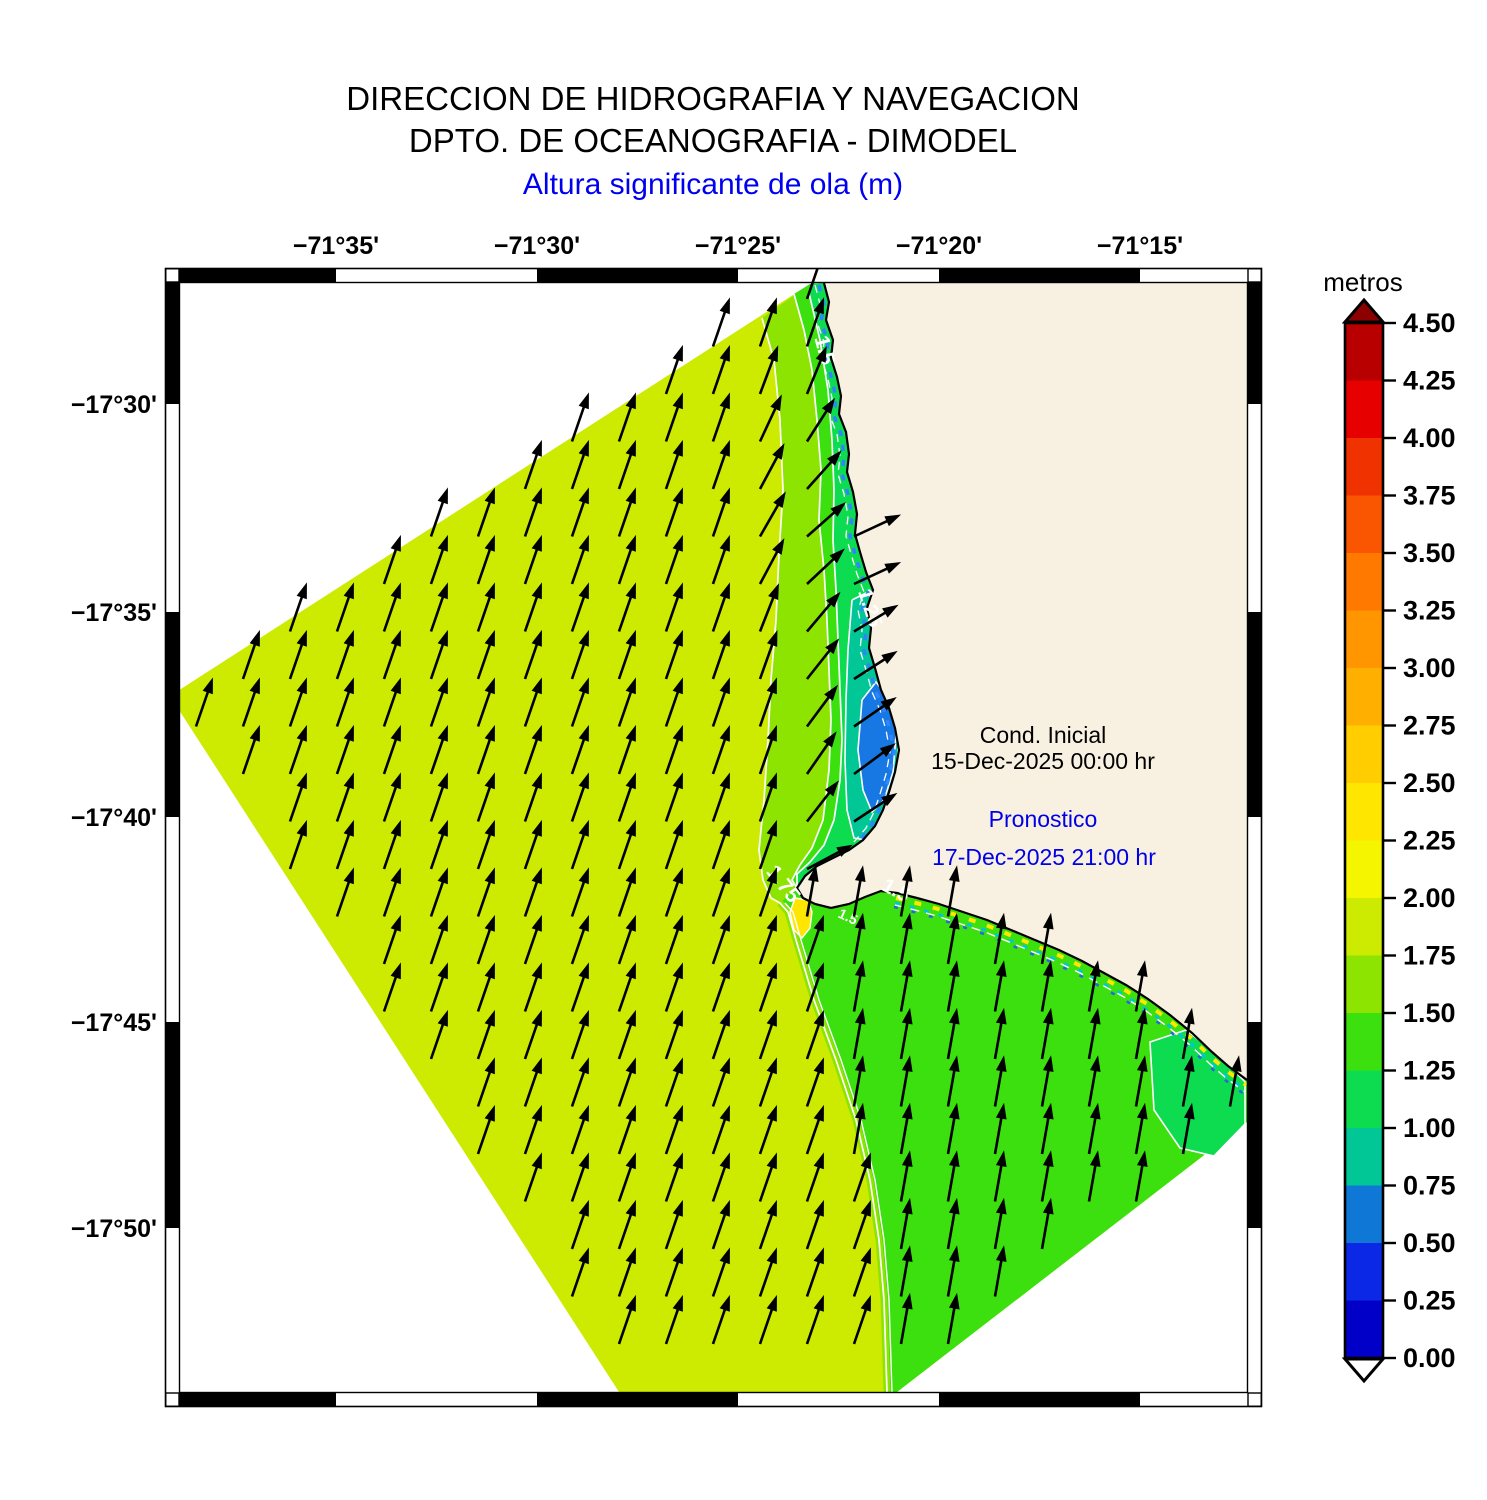  Describe the element at coordinates (1429, 841) in the screenshot. I see `colorbar-tick-label: 2.25` at that location.